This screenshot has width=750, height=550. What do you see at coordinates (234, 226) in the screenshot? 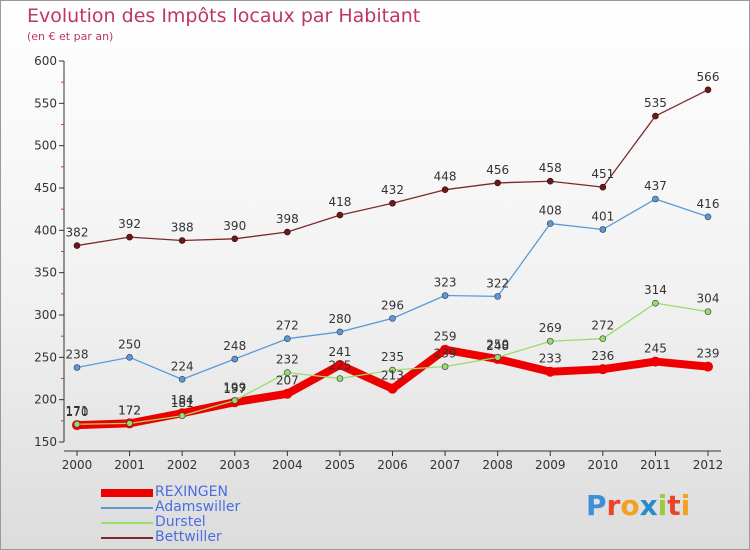
I see `data-label-bettwiller: 390` at bounding box center [234, 226].